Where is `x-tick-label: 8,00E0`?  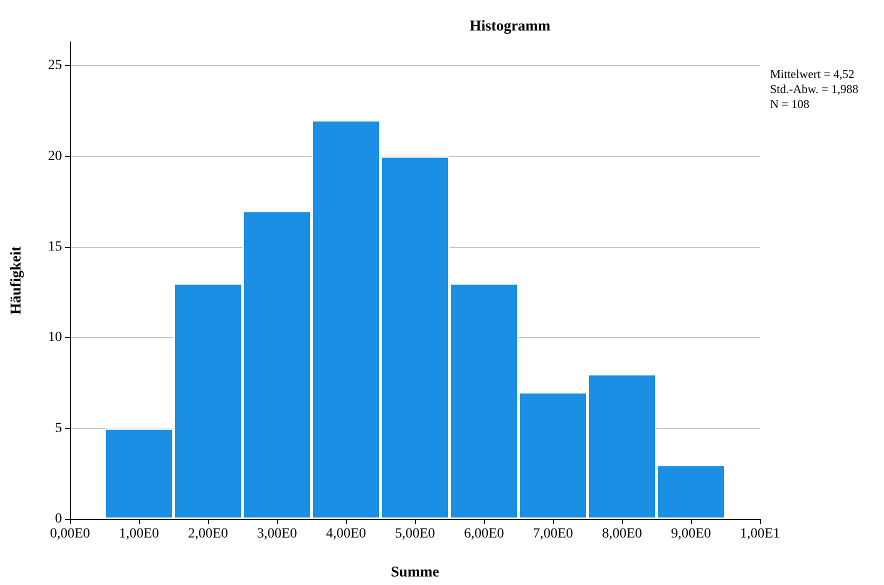 x-tick-label: 8,00E0 is located at coordinates (622, 534).